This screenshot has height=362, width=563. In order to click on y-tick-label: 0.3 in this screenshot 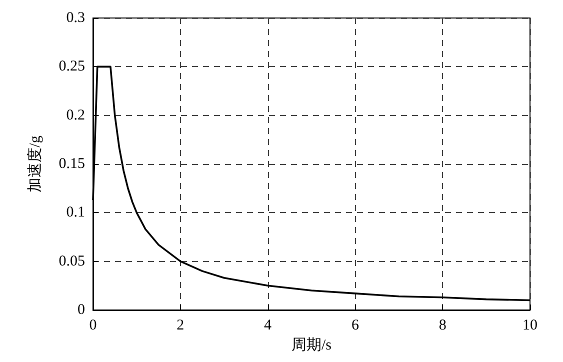, I will do `click(75, 18)`.